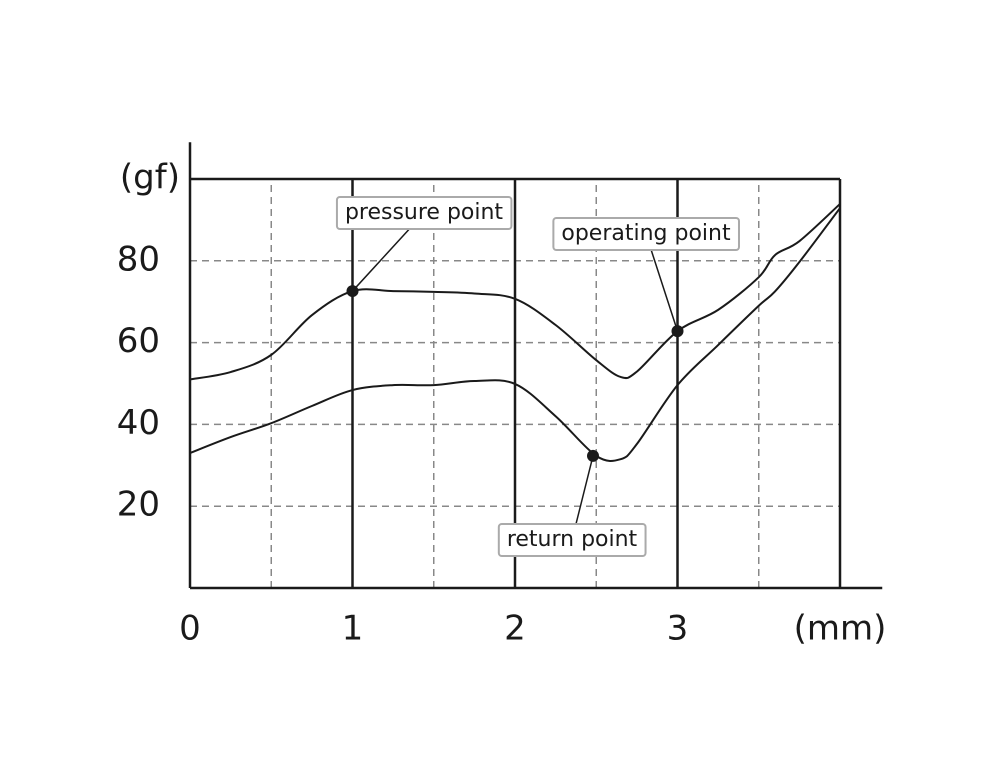  I want to click on x-tick-label: 1, so click(353, 629).